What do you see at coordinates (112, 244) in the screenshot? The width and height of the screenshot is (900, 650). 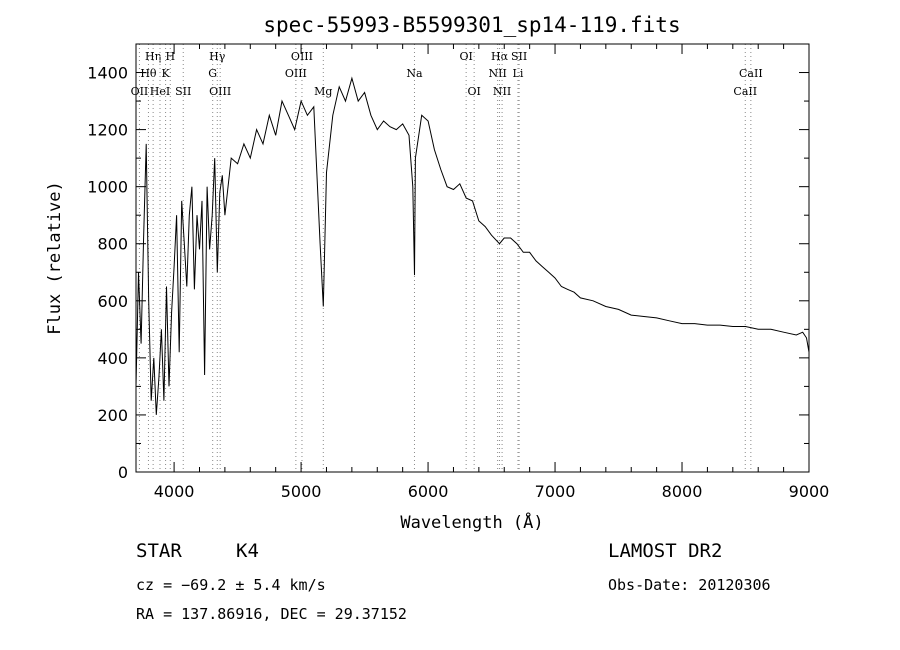 I see `y-tick-label-4: 800` at bounding box center [112, 244].